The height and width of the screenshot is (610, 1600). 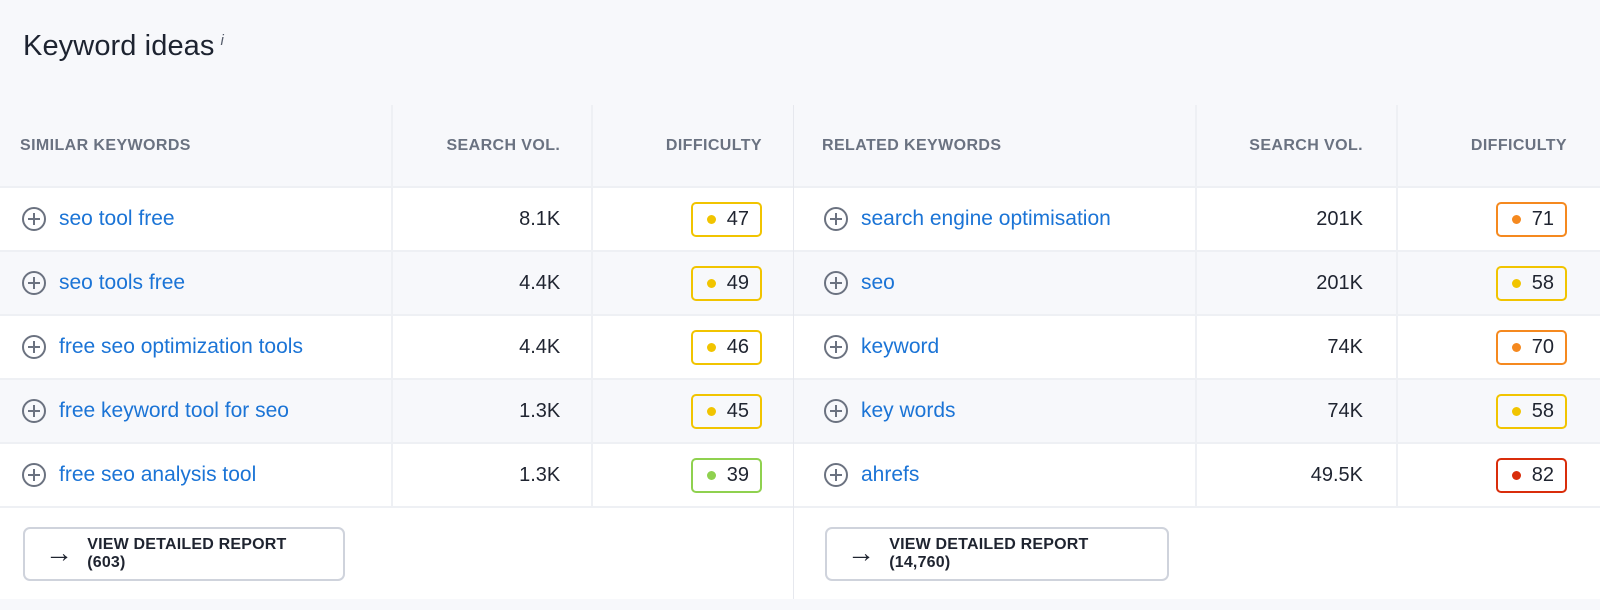 I want to click on difficulty-value: 45, so click(x=737, y=410).